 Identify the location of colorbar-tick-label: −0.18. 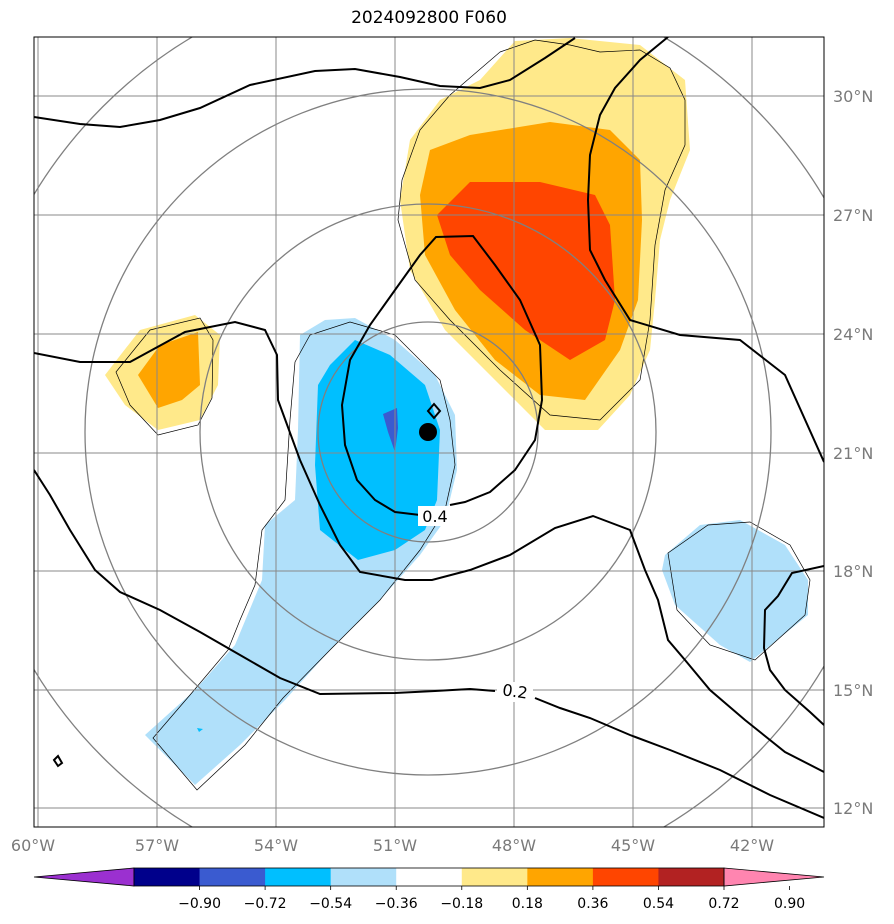
(461, 904).